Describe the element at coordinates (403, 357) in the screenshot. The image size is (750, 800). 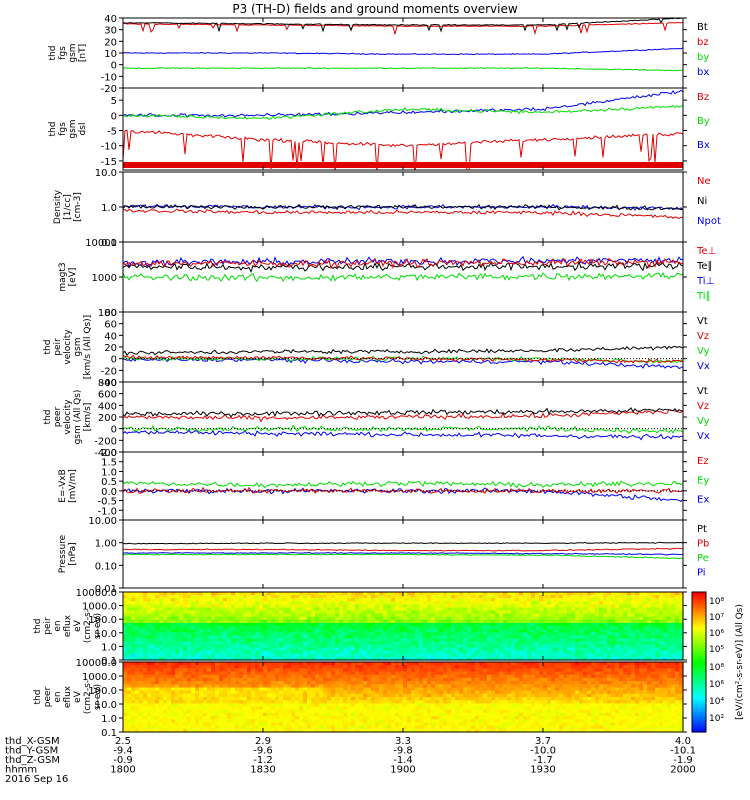
I see `series-group` at that location.